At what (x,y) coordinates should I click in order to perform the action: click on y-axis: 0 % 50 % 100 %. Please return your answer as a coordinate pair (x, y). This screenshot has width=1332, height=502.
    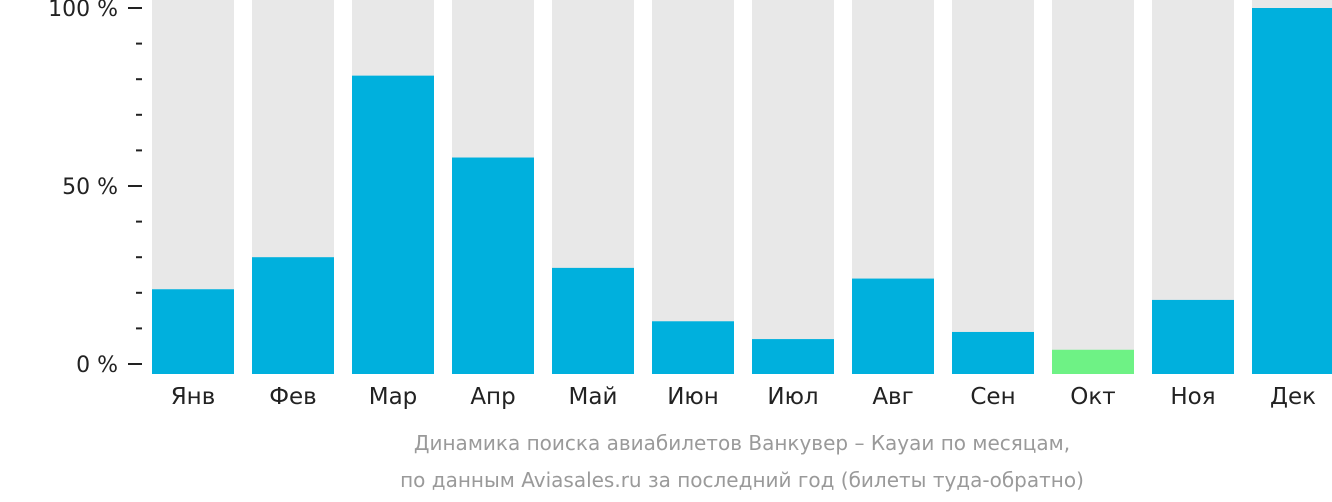
    Looking at the image, I should click on (95, 189).